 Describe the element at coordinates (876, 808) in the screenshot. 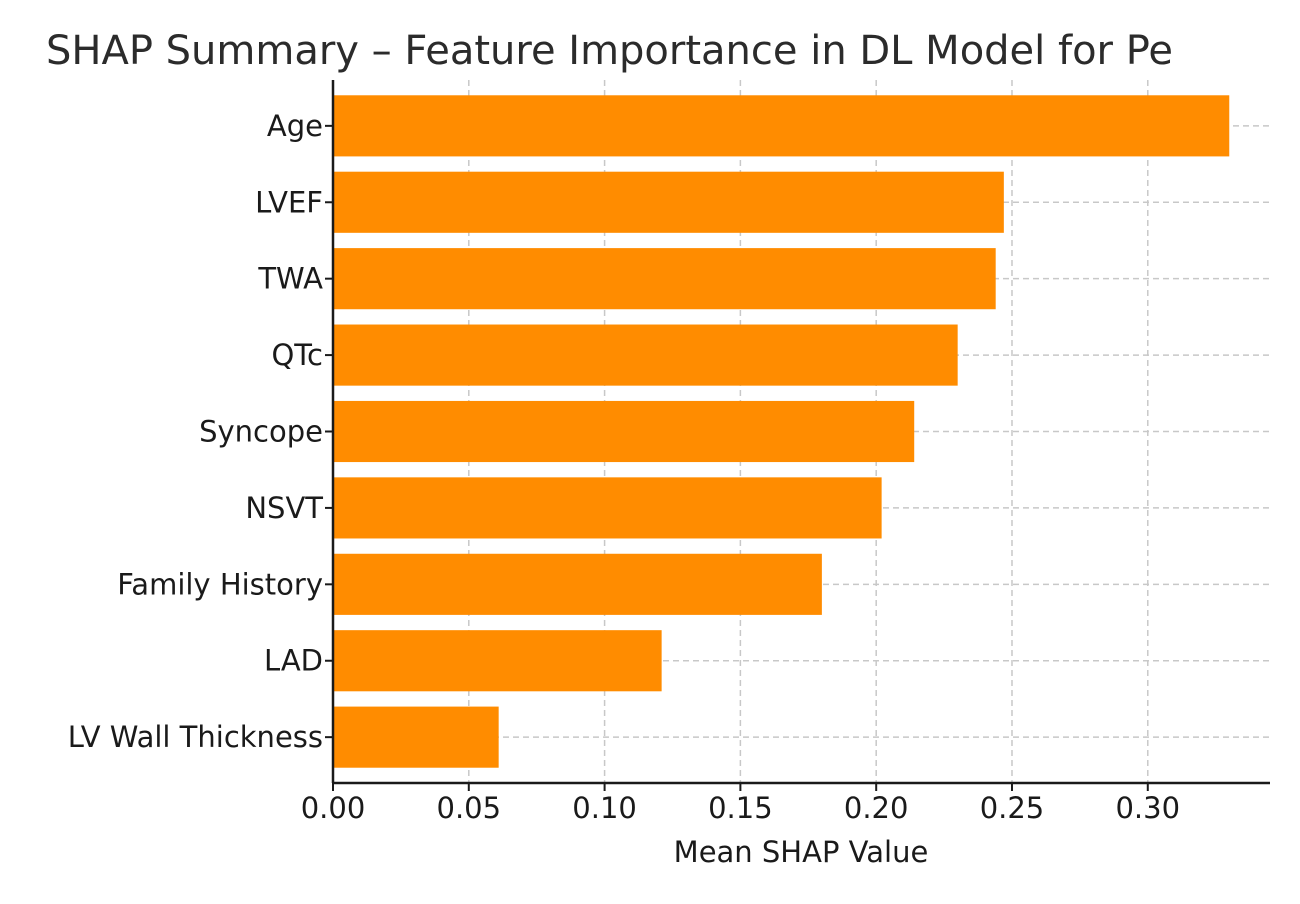

I see `x-tick-label: 0.20` at that location.